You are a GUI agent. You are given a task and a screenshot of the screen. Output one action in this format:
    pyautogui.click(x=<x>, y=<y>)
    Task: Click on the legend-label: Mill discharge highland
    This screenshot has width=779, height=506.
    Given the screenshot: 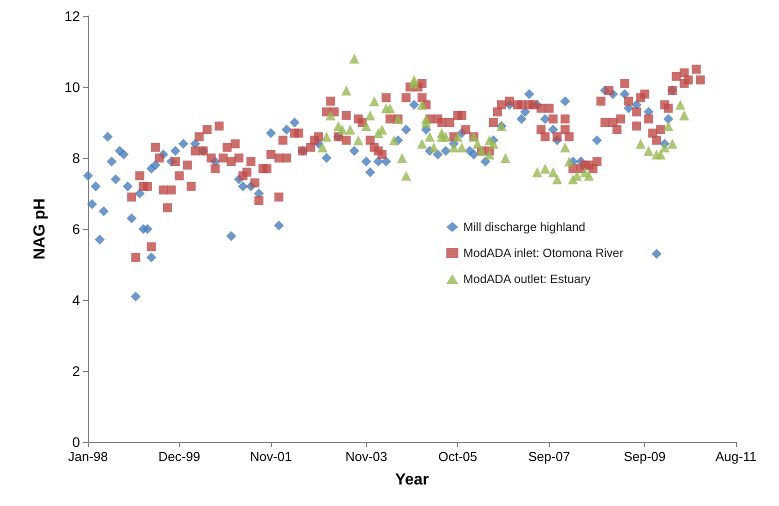 What is the action you would take?
    pyautogui.click(x=524, y=227)
    